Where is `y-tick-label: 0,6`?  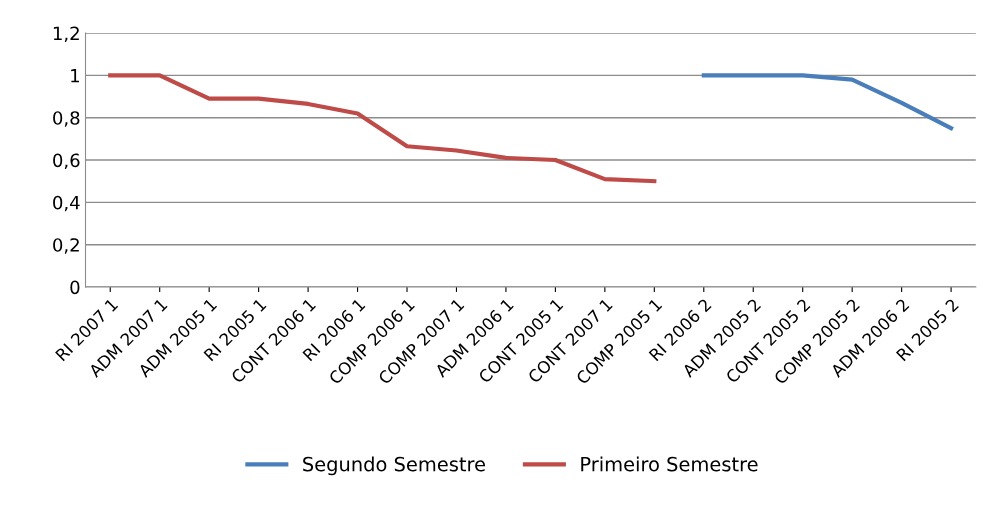
y-tick-label: 0,6 is located at coordinates (66, 161).